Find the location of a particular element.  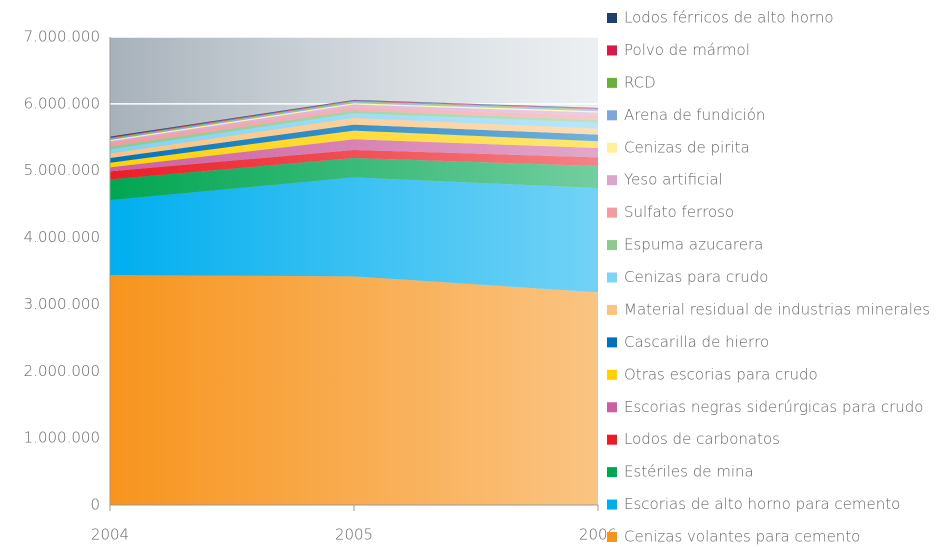

legend-label: Estériles de mina is located at coordinates (689, 472).